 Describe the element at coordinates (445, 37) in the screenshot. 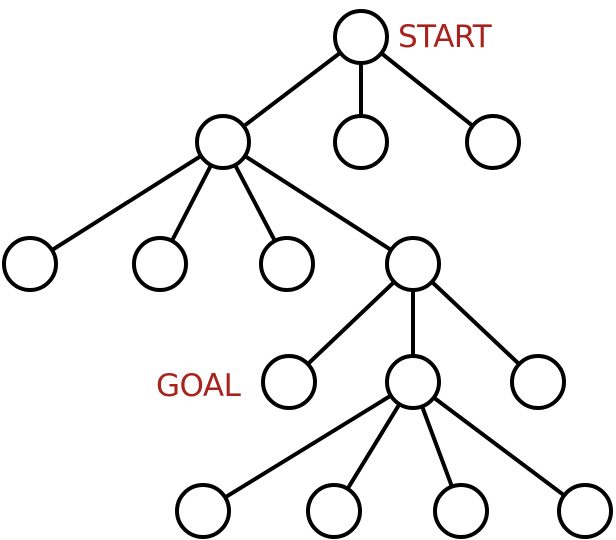

I see `start-label: START` at that location.